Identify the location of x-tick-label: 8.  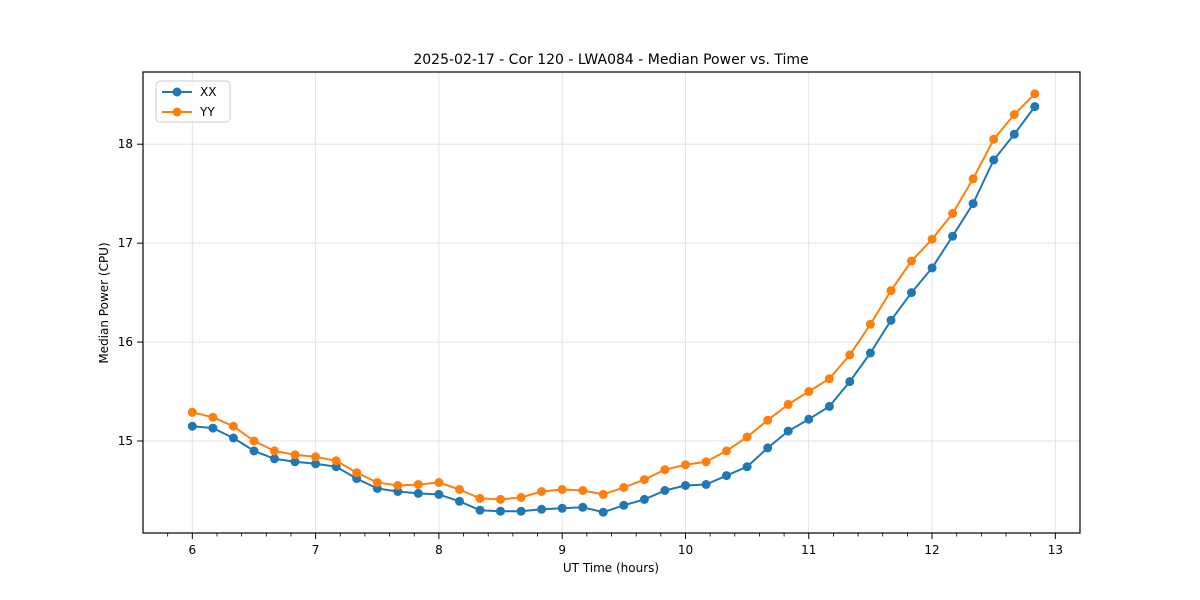
(439, 550).